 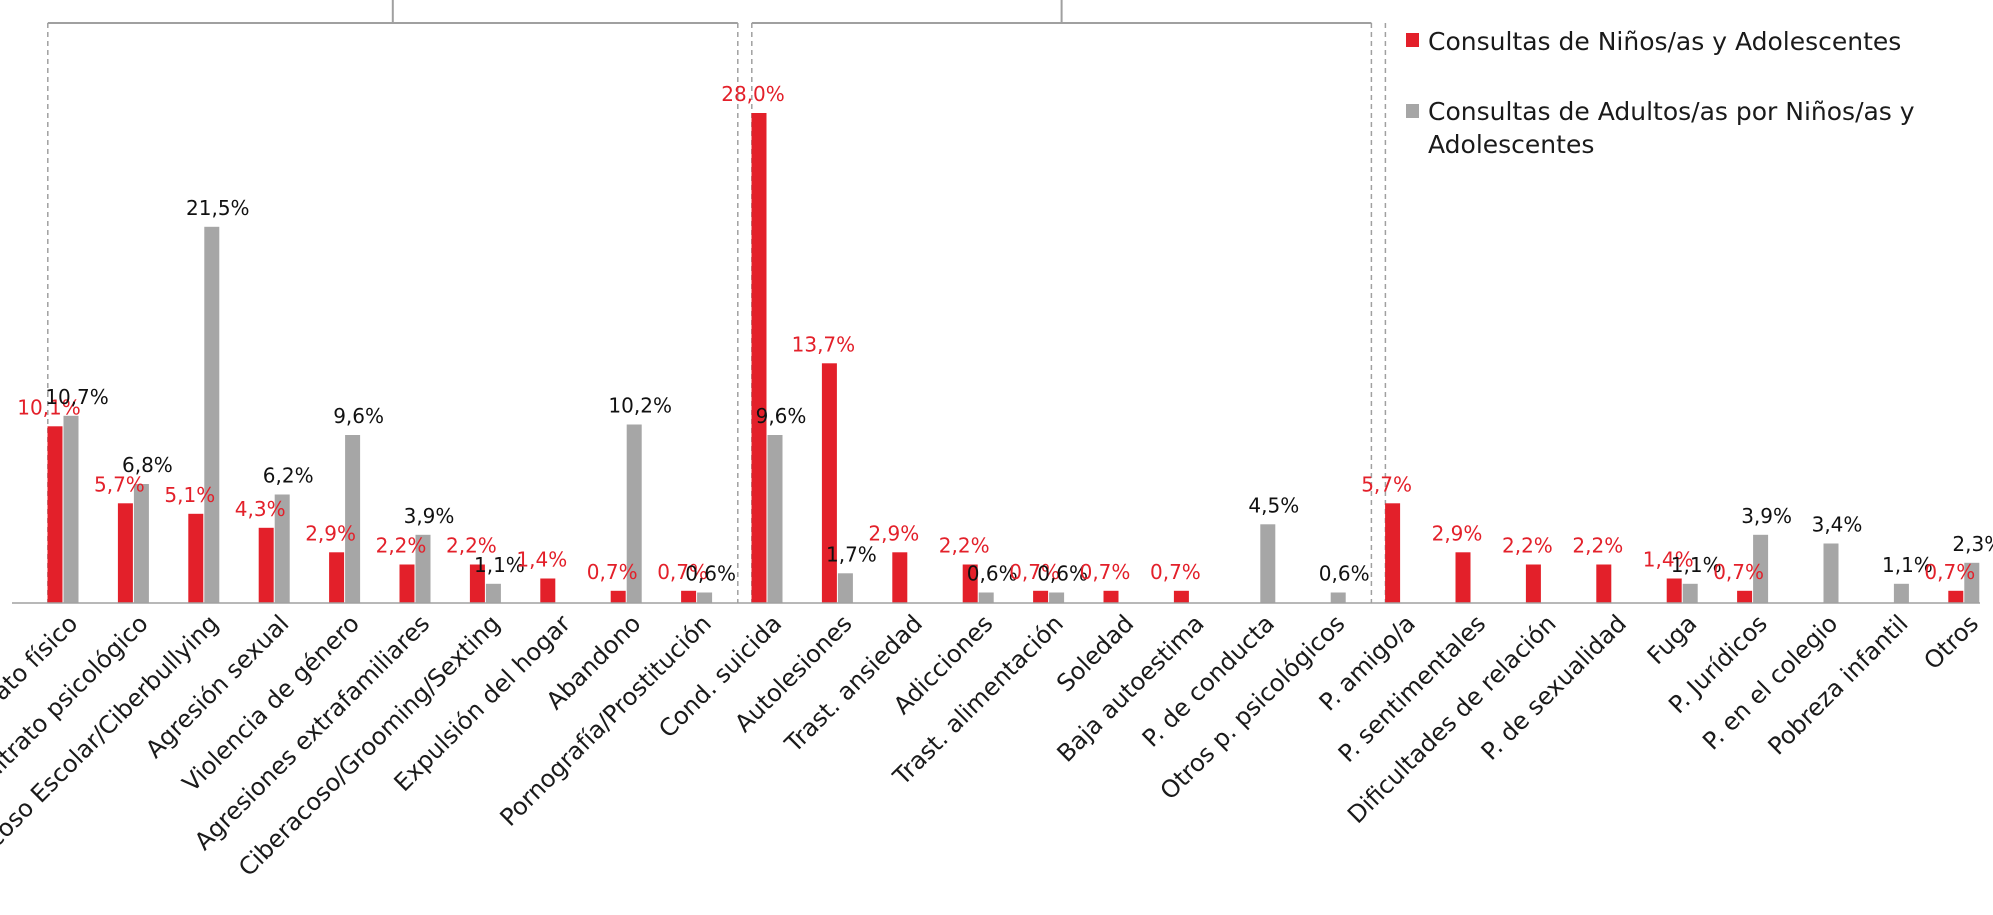 I want to click on value-label-ninos-13: 2,2%, so click(x=964, y=546).